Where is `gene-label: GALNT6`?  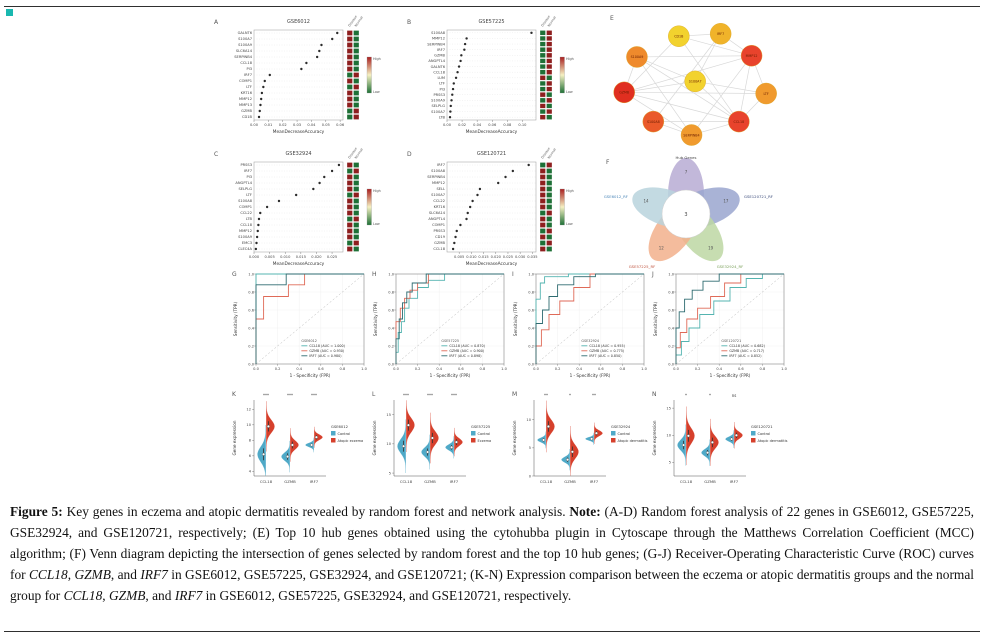
gene-label: GALNT6 is located at coordinates (438, 67).